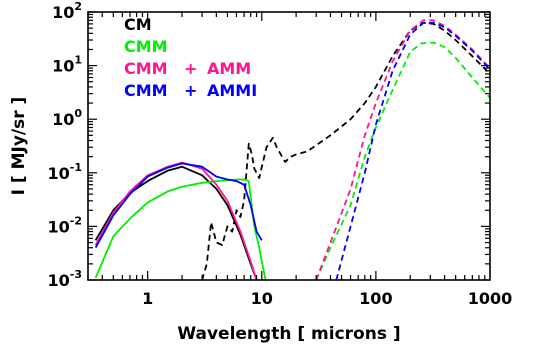 This screenshot has width=537, height=357. I want to click on chart-legend: CM CMM CMM + AMM CMM + AMMI, so click(190, 57).